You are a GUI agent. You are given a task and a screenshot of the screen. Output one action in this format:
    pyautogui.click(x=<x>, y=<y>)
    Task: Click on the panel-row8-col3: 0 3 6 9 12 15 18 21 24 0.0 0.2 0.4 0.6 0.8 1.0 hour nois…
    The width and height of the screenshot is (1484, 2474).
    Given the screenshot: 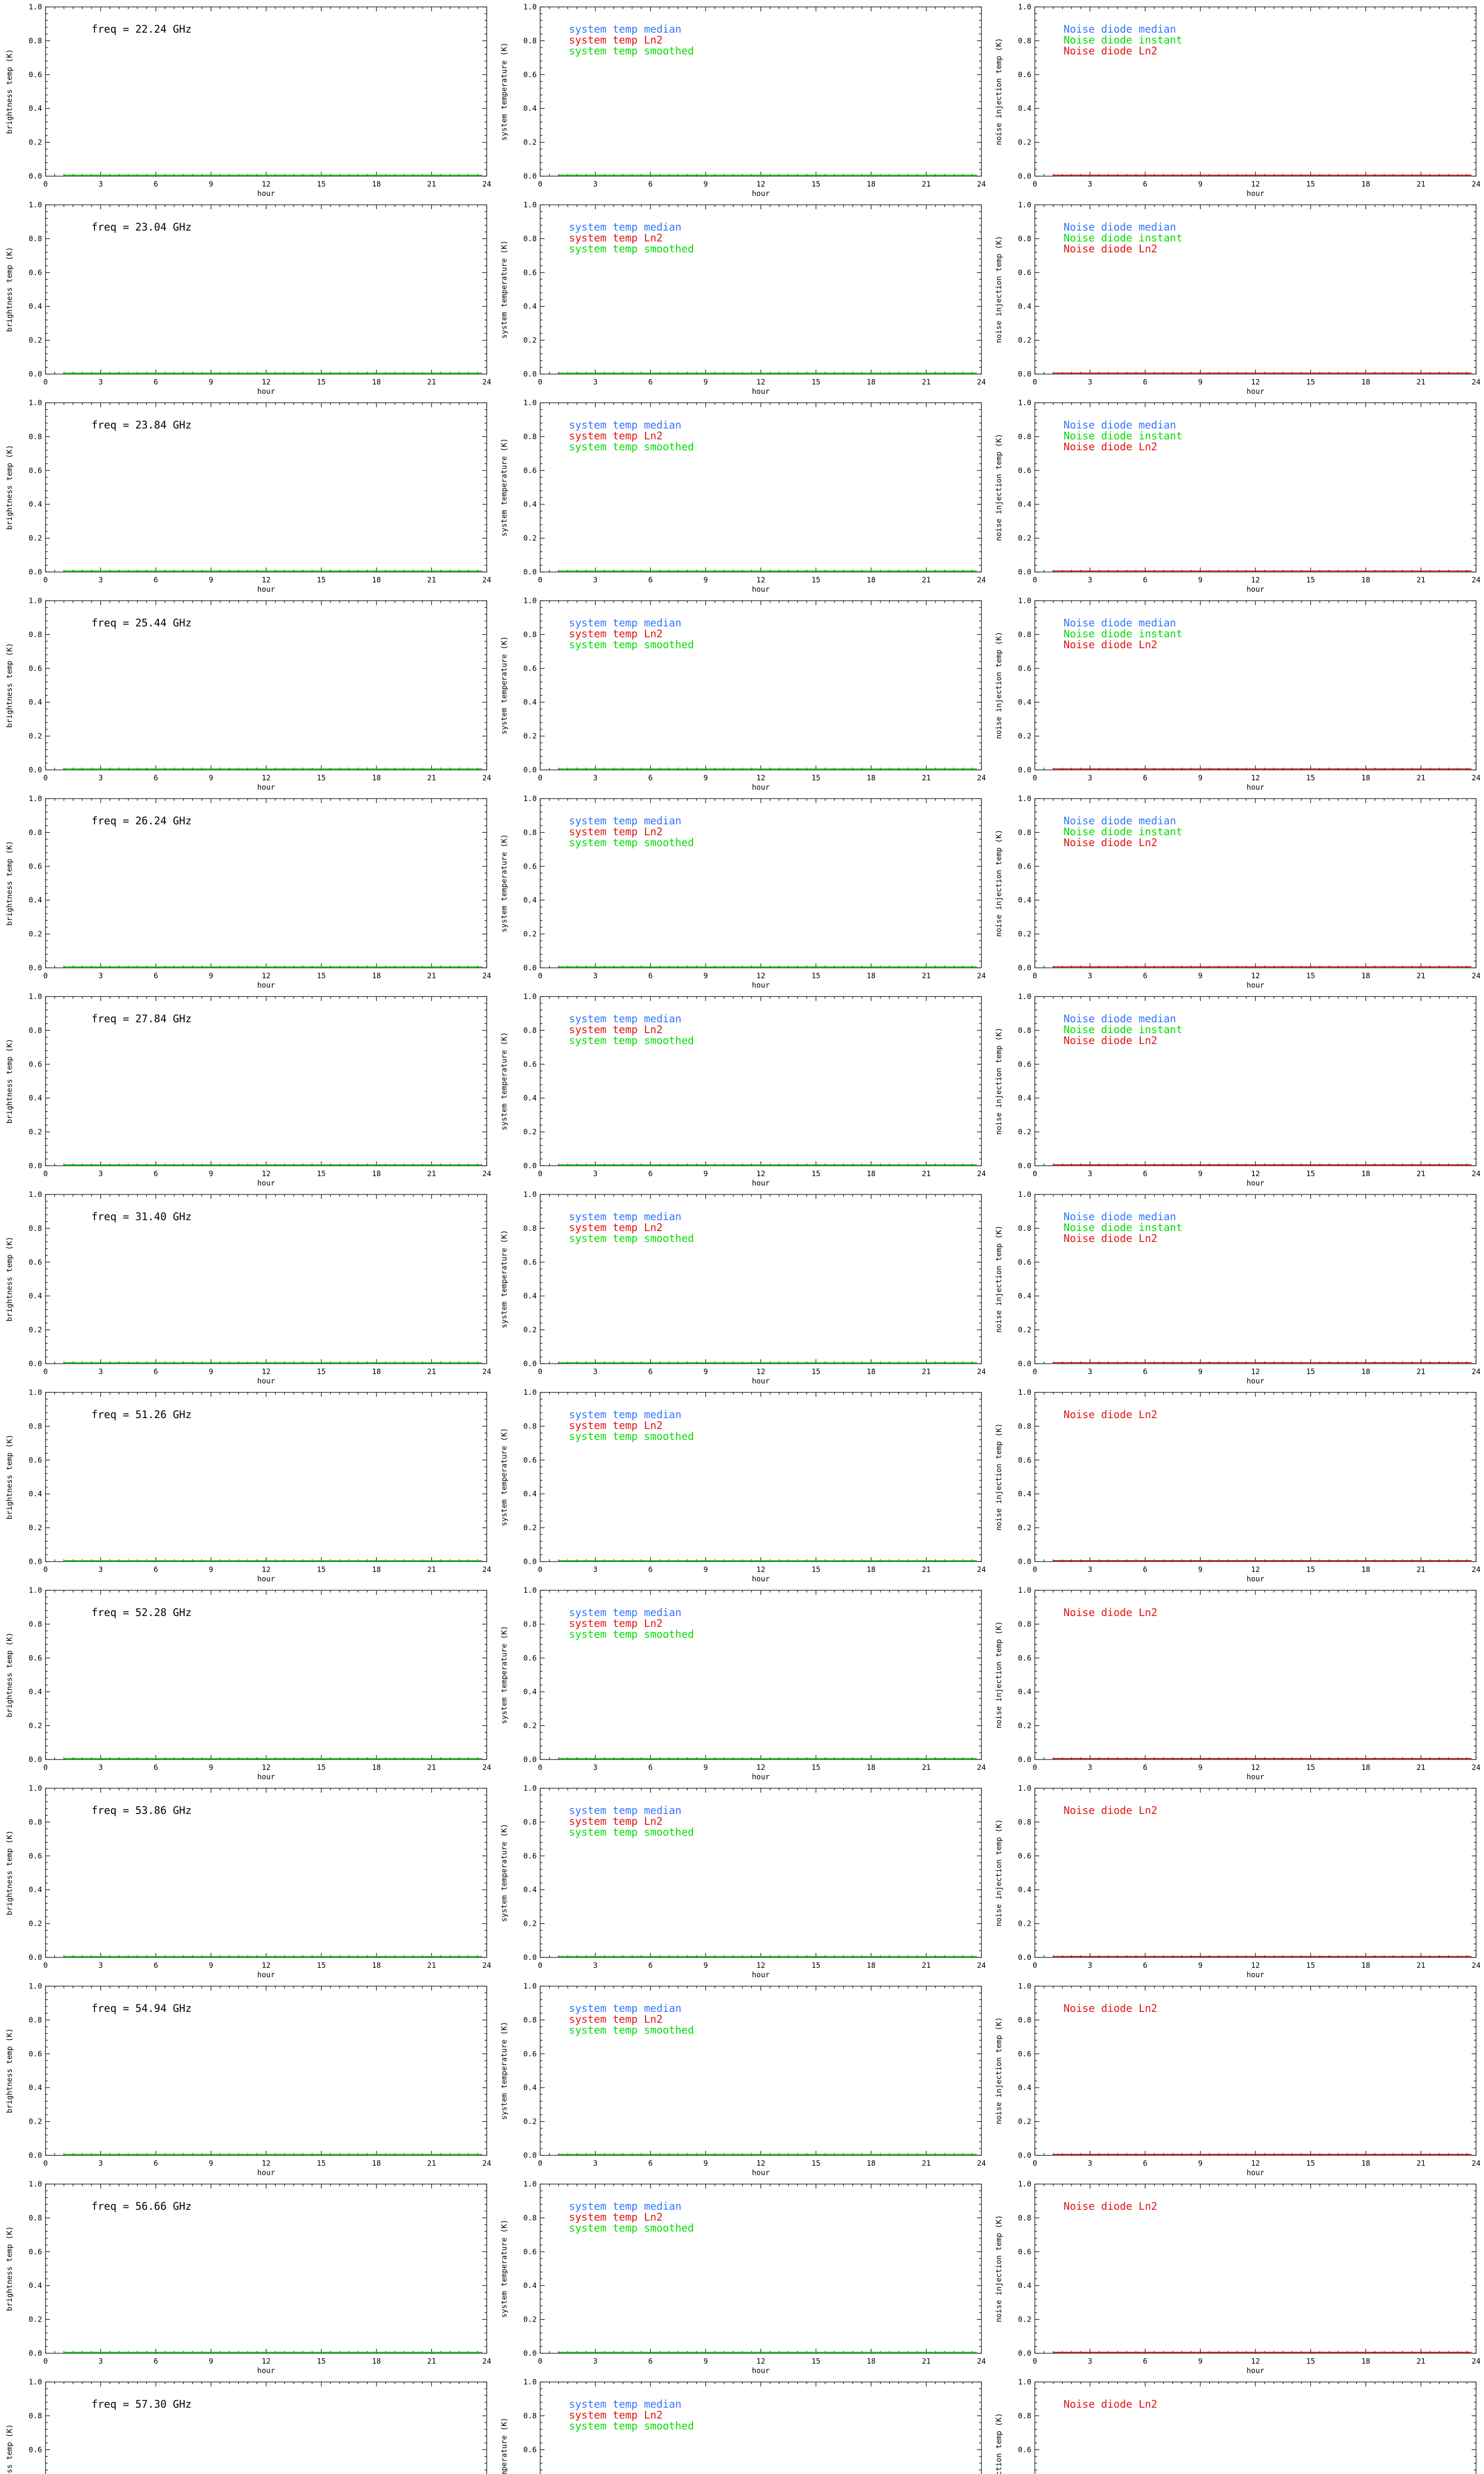 What is the action you would take?
    pyautogui.click(x=1236, y=1484)
    